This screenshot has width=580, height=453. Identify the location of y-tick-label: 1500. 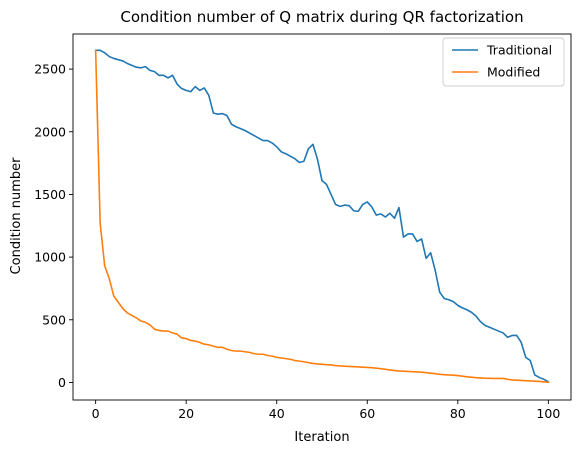
(50, 194).